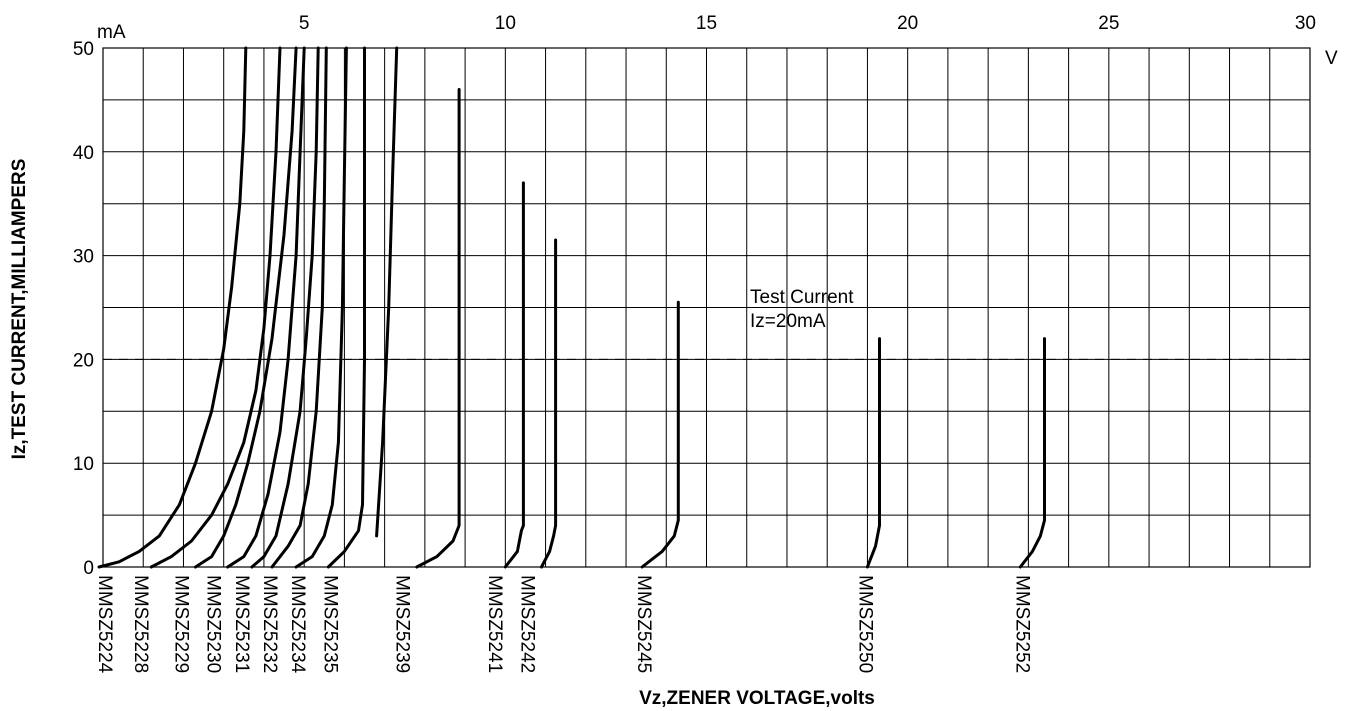  Describe the element at coordinates (873, 453) in the screenshot. I see `curve-mmsz5250` at that location.